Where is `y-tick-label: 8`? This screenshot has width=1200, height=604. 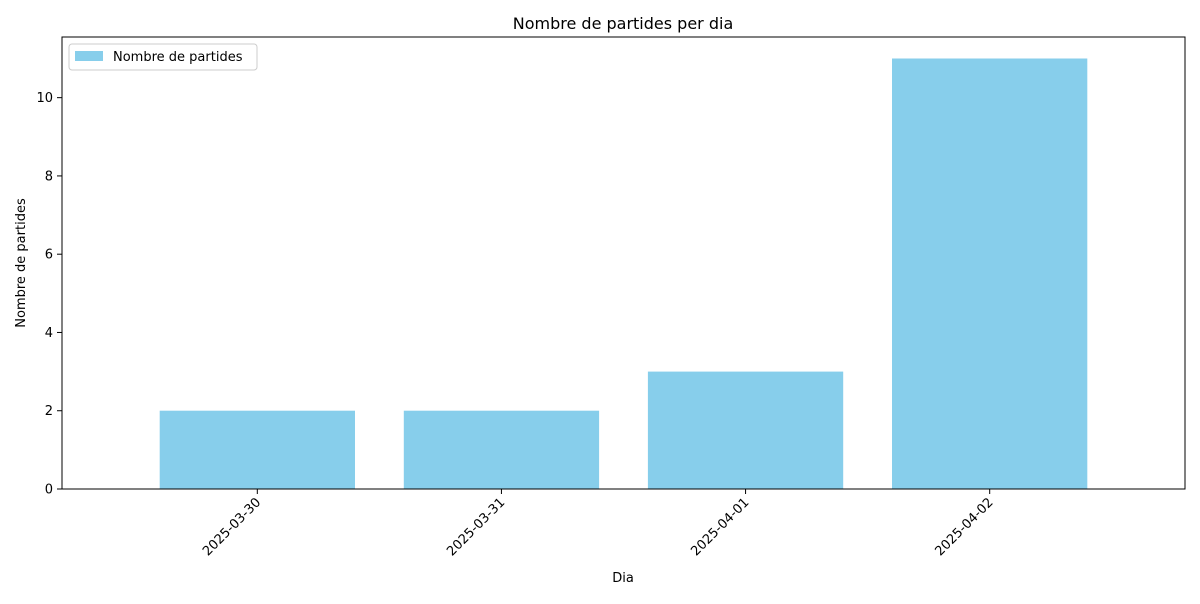
y-tick-label: 8 is located at coordinates (49, 176).